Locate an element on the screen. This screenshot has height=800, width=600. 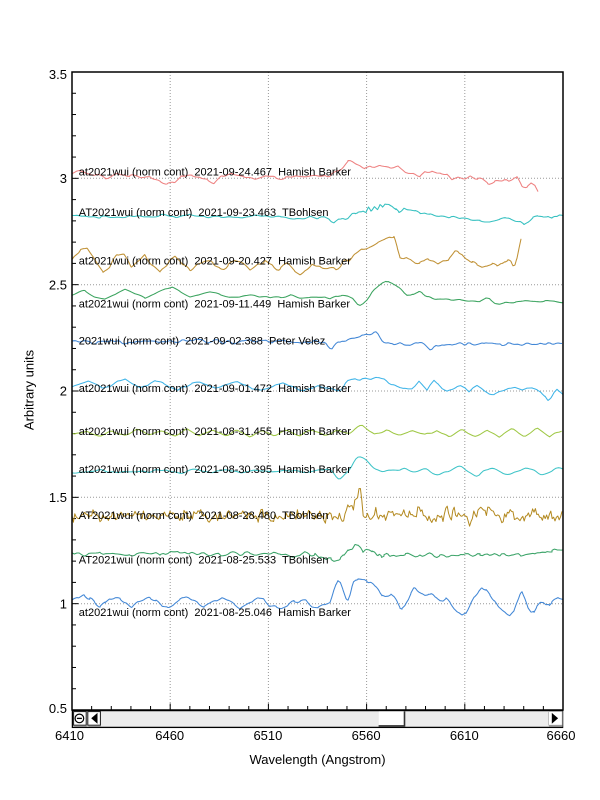
svg-text: 6610 is located at coordinates (464, 735).